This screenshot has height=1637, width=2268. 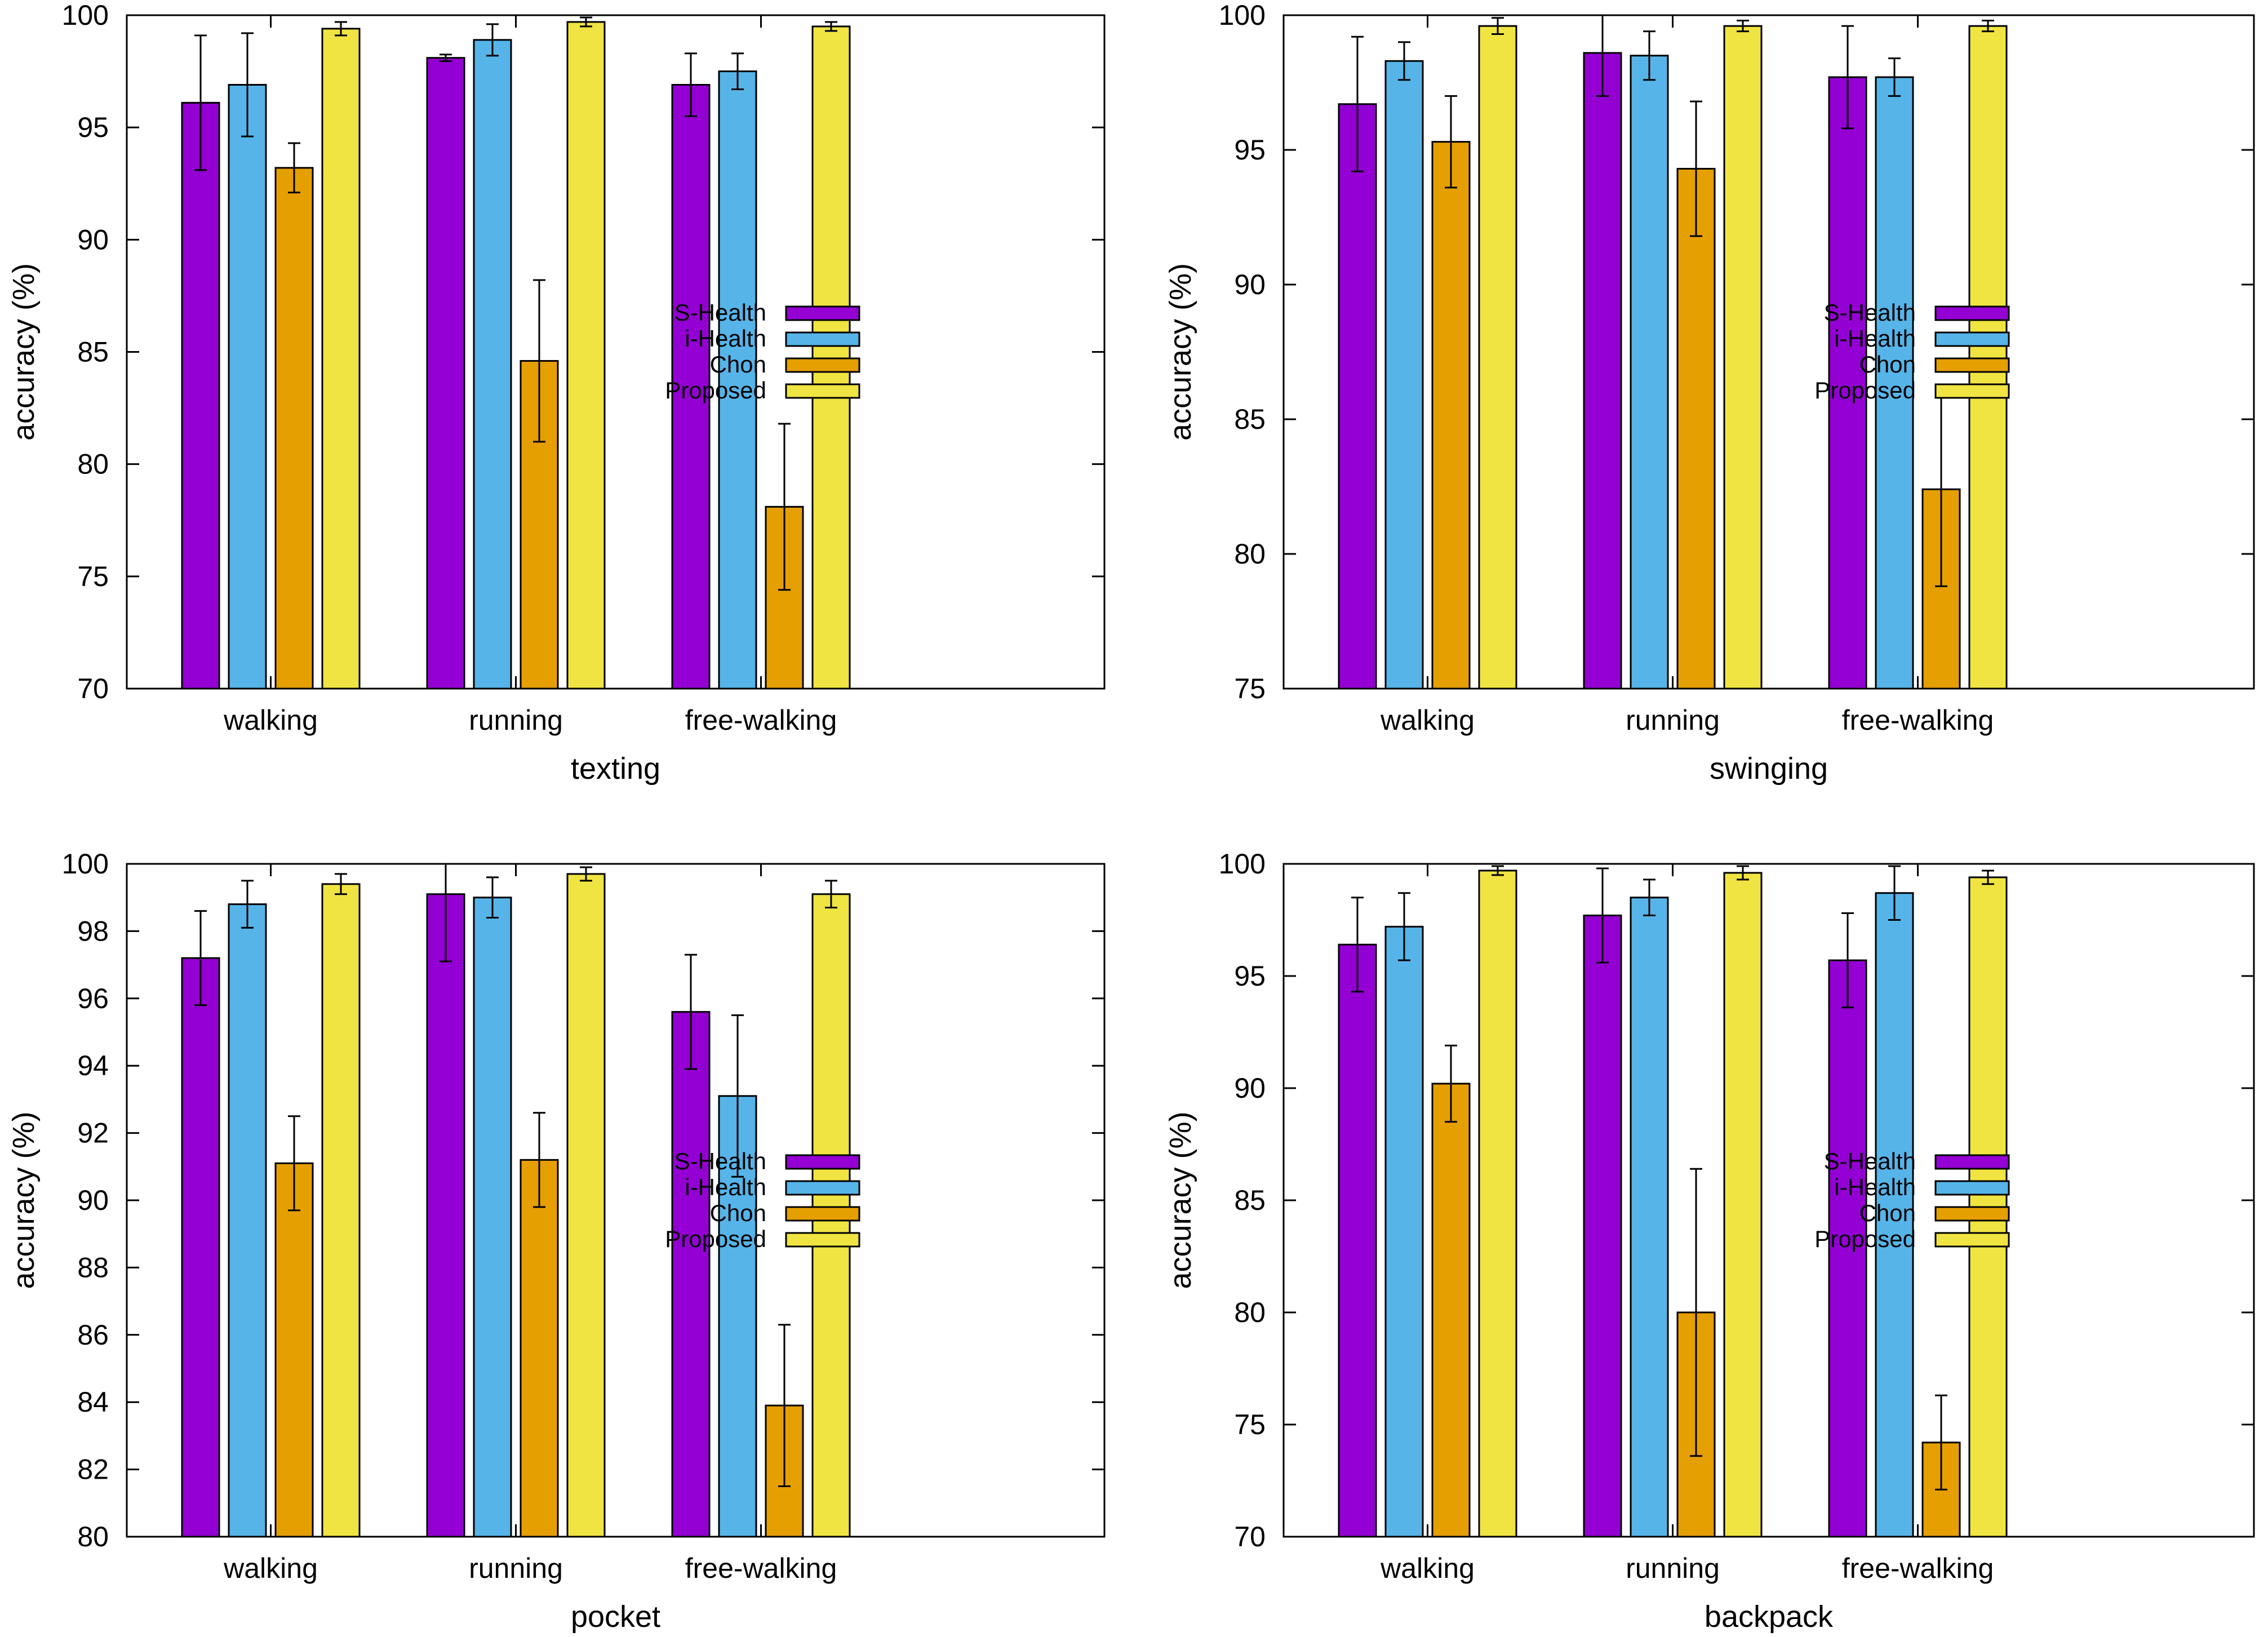 What do you see at coordinates (93, 1335) in the screenshot?
I see `y-tick-label: 86` at bounding box center [93, 1335].